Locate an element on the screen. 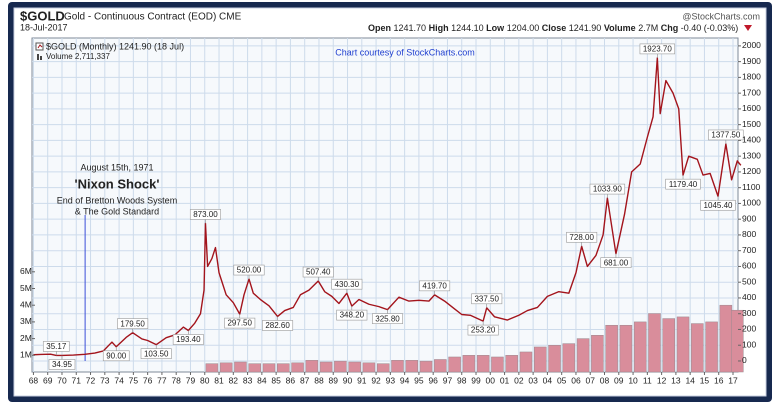  quote-label: Chg is located at coordinates (670, 28).